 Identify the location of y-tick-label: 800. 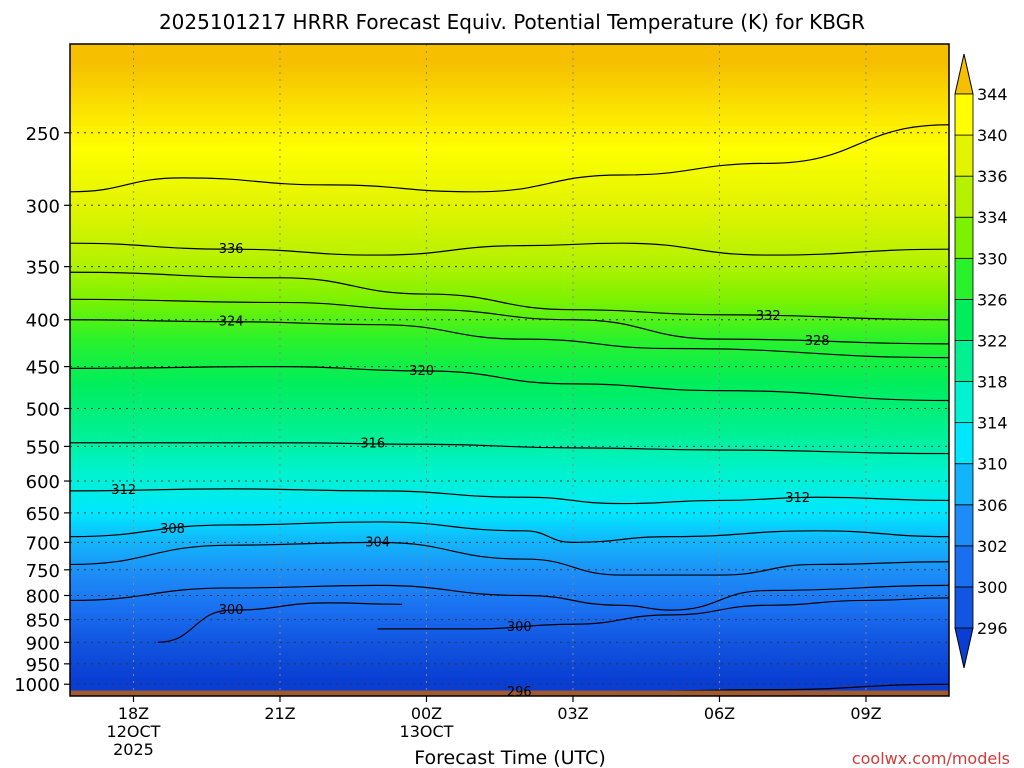
(43, 596).